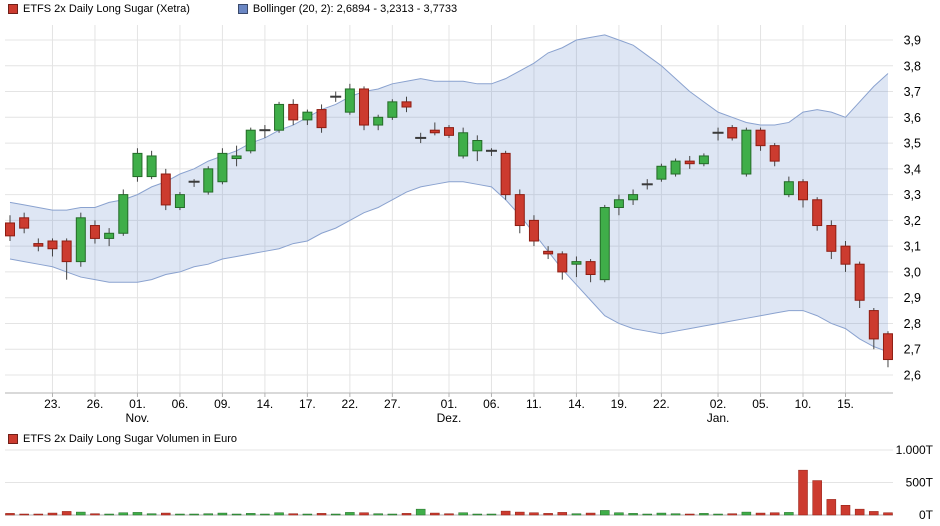  What do you see at coordinates (122, 439) in the screenshot?
I see `volume-series-legend-item: ETFS 2x Daily Long Sugar Volumen in Euro` at bounding box center [122, 439].